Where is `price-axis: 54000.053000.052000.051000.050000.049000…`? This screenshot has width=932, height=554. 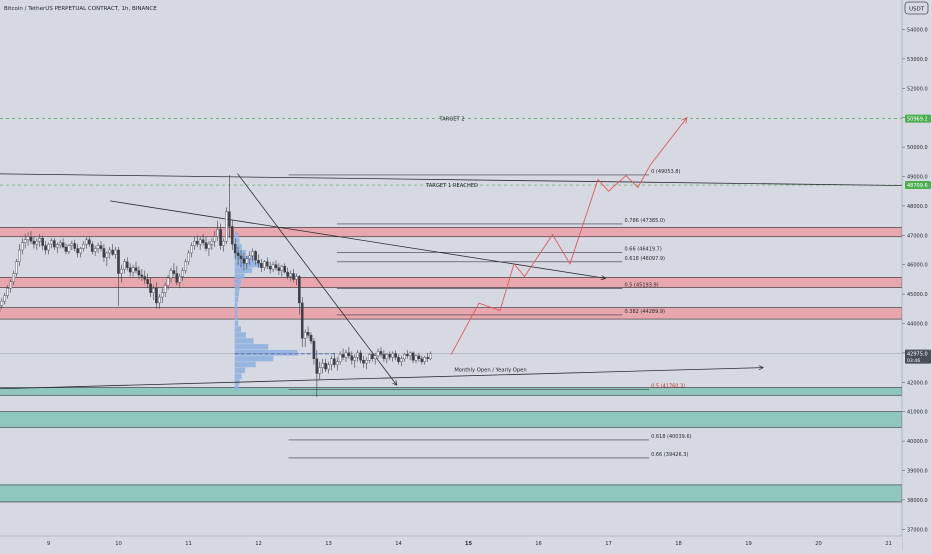 price-axis: 54000.053000.052000.051000.050000.049000… is located at coordinates (917, 275).